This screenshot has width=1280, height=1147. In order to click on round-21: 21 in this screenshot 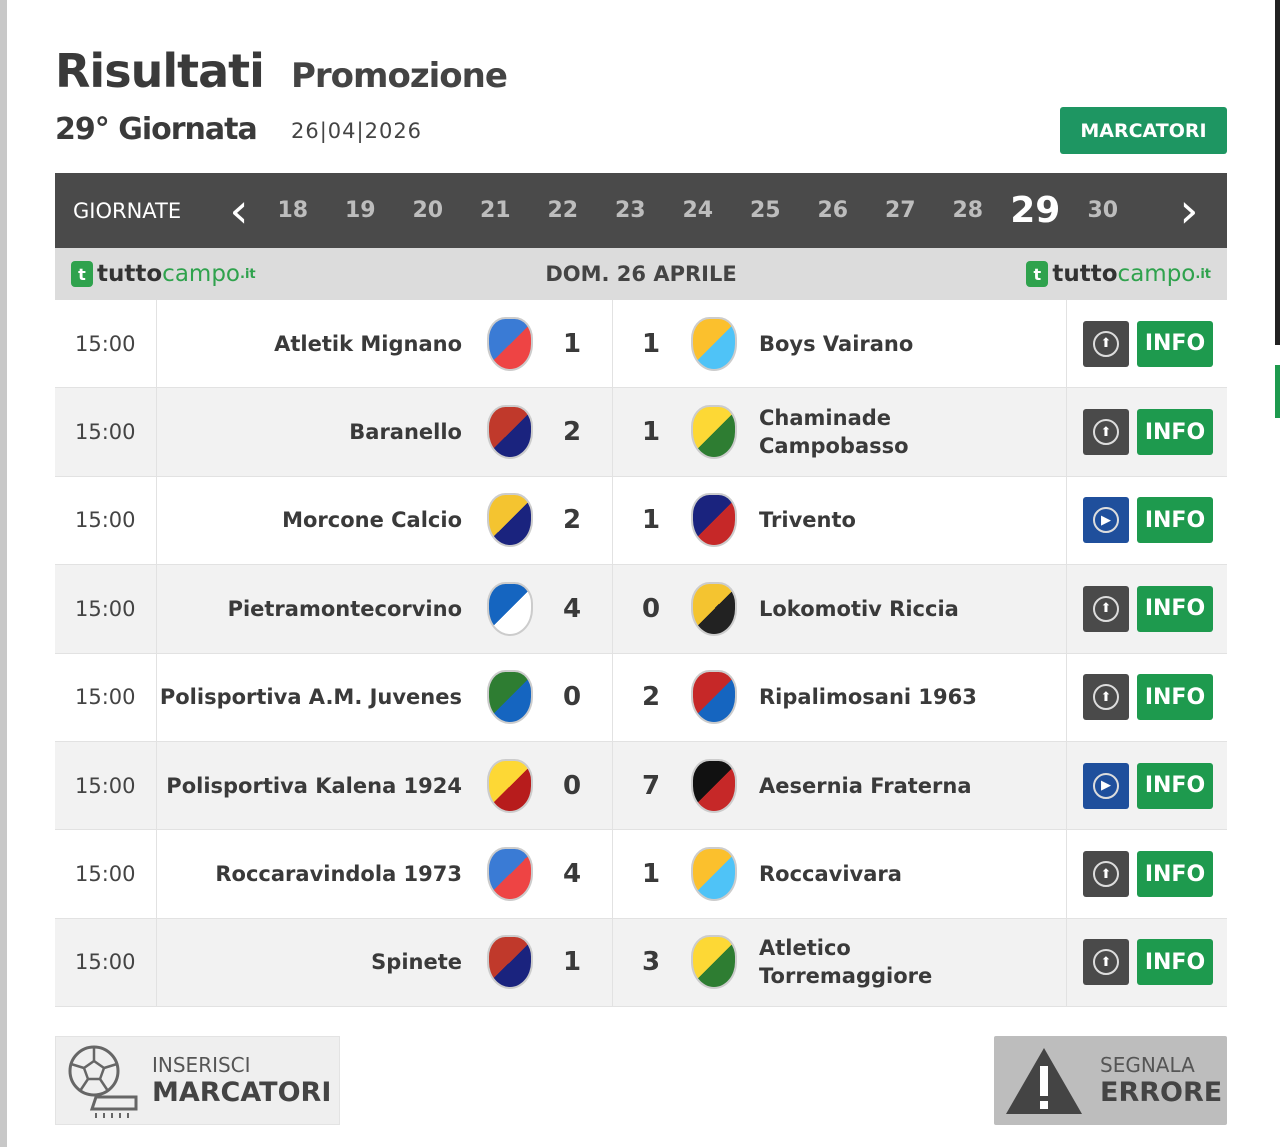, I will do `click(495, 210)`.